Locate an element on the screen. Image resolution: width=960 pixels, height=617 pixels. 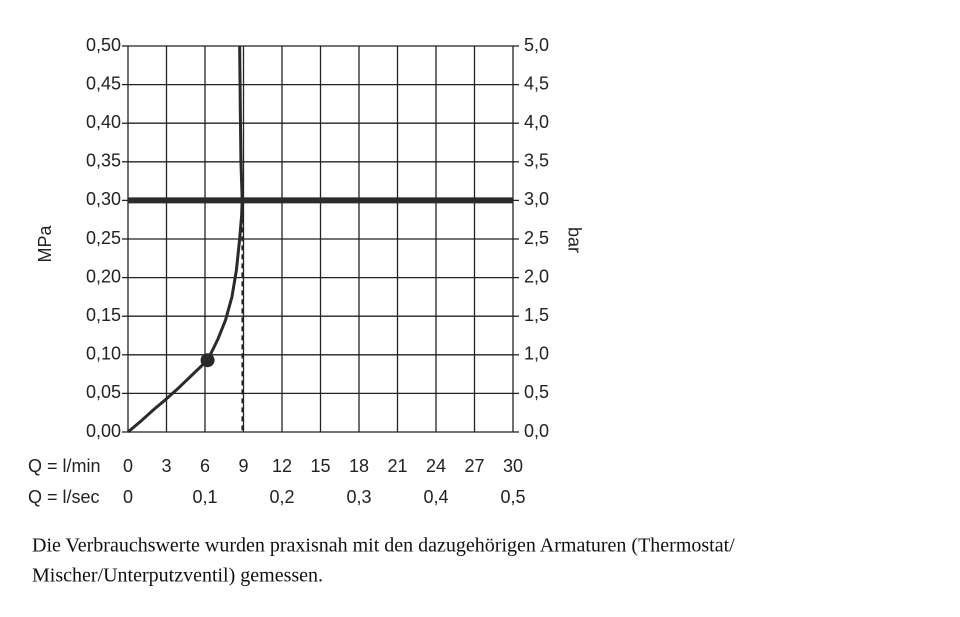
y2-tick-label: 2,5 is located at coordinates (536, 238).